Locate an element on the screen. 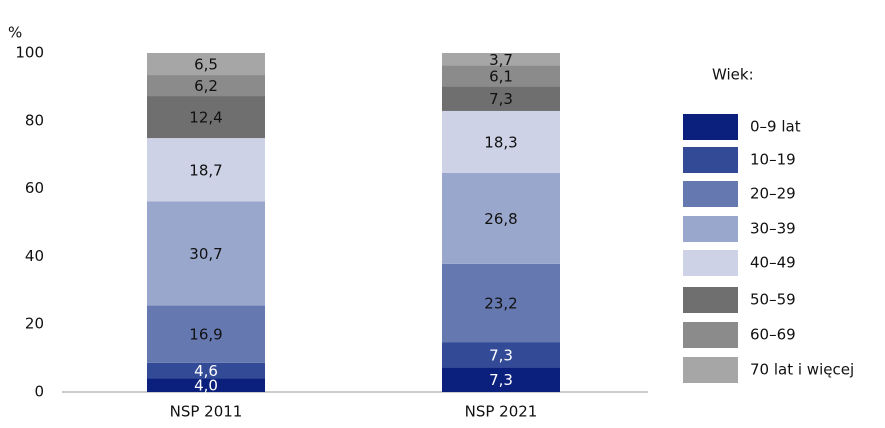 Image resolution: width=885 pixels, height=428 pixels. data-label: 30,7 is located at coordinates (205, 254).